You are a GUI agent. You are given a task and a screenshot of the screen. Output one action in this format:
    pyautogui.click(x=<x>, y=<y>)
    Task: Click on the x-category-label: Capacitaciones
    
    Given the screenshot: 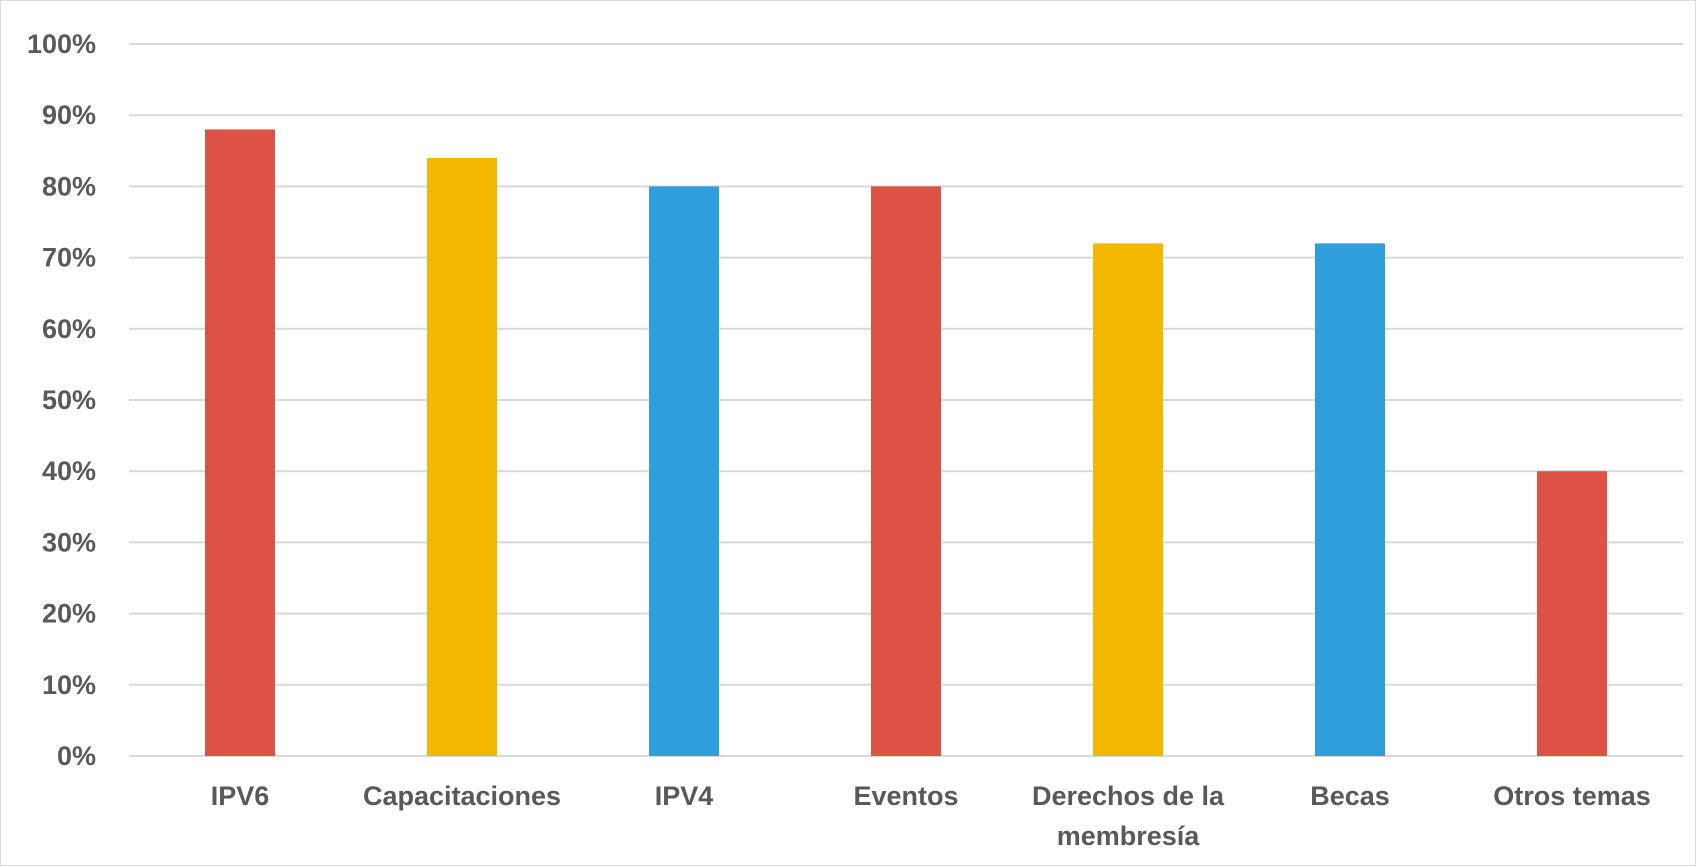 What is the action you would take?
    pyautogui.click(x=462, y=796)
    